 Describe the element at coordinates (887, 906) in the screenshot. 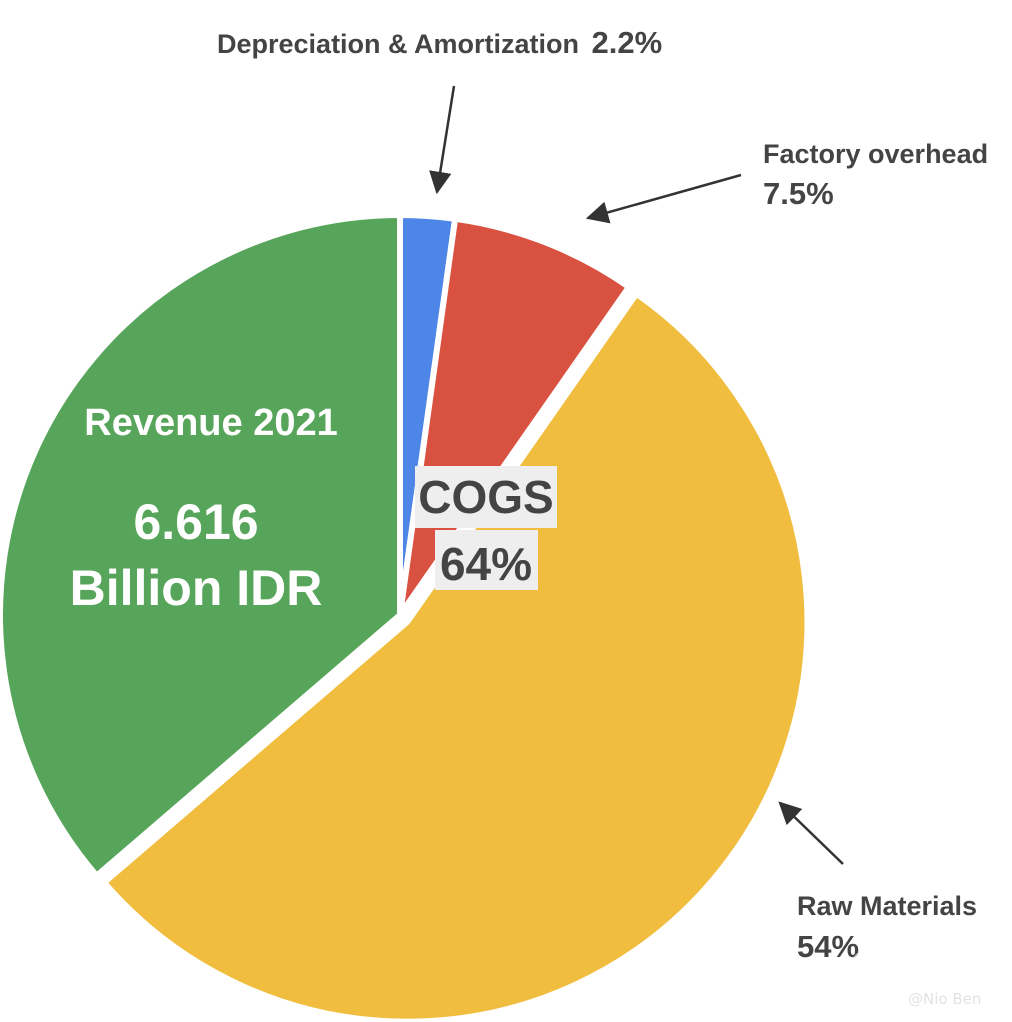

I see `raw-materials-name: Raw Materials` at that location.